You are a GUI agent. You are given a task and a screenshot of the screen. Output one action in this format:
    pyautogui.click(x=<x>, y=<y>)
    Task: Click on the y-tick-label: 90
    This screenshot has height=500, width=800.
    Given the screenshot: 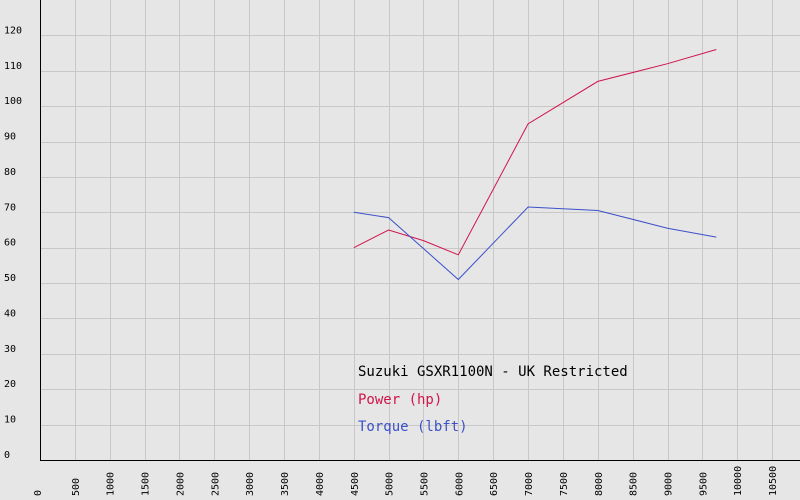 What is the action you would take?
    pyautogui.click(x=10, y=137)
    